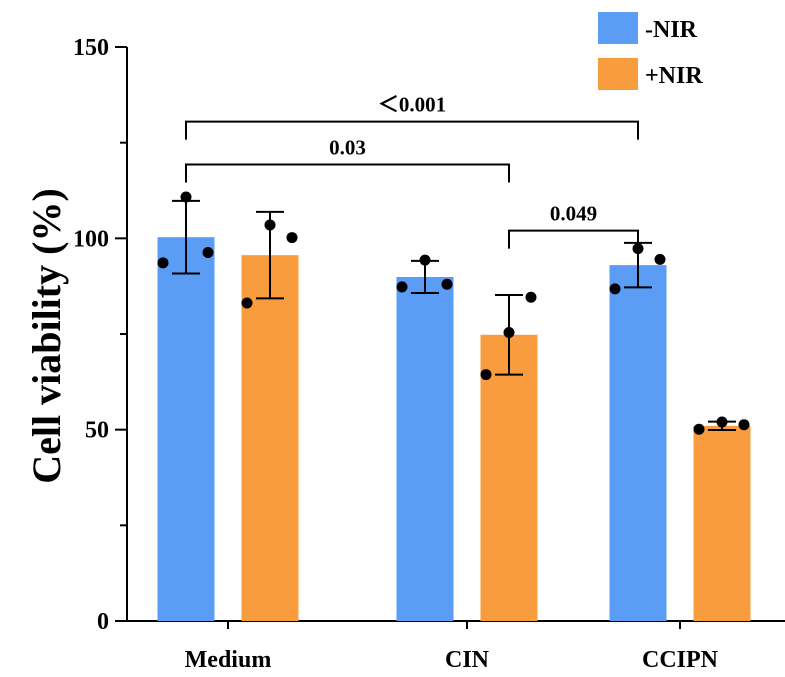 The width and height of the screenshot is (785, 677). Describe the element at coordinates (467, 660) in the screenshot. I see `x-tick-label: CIN` at that location.